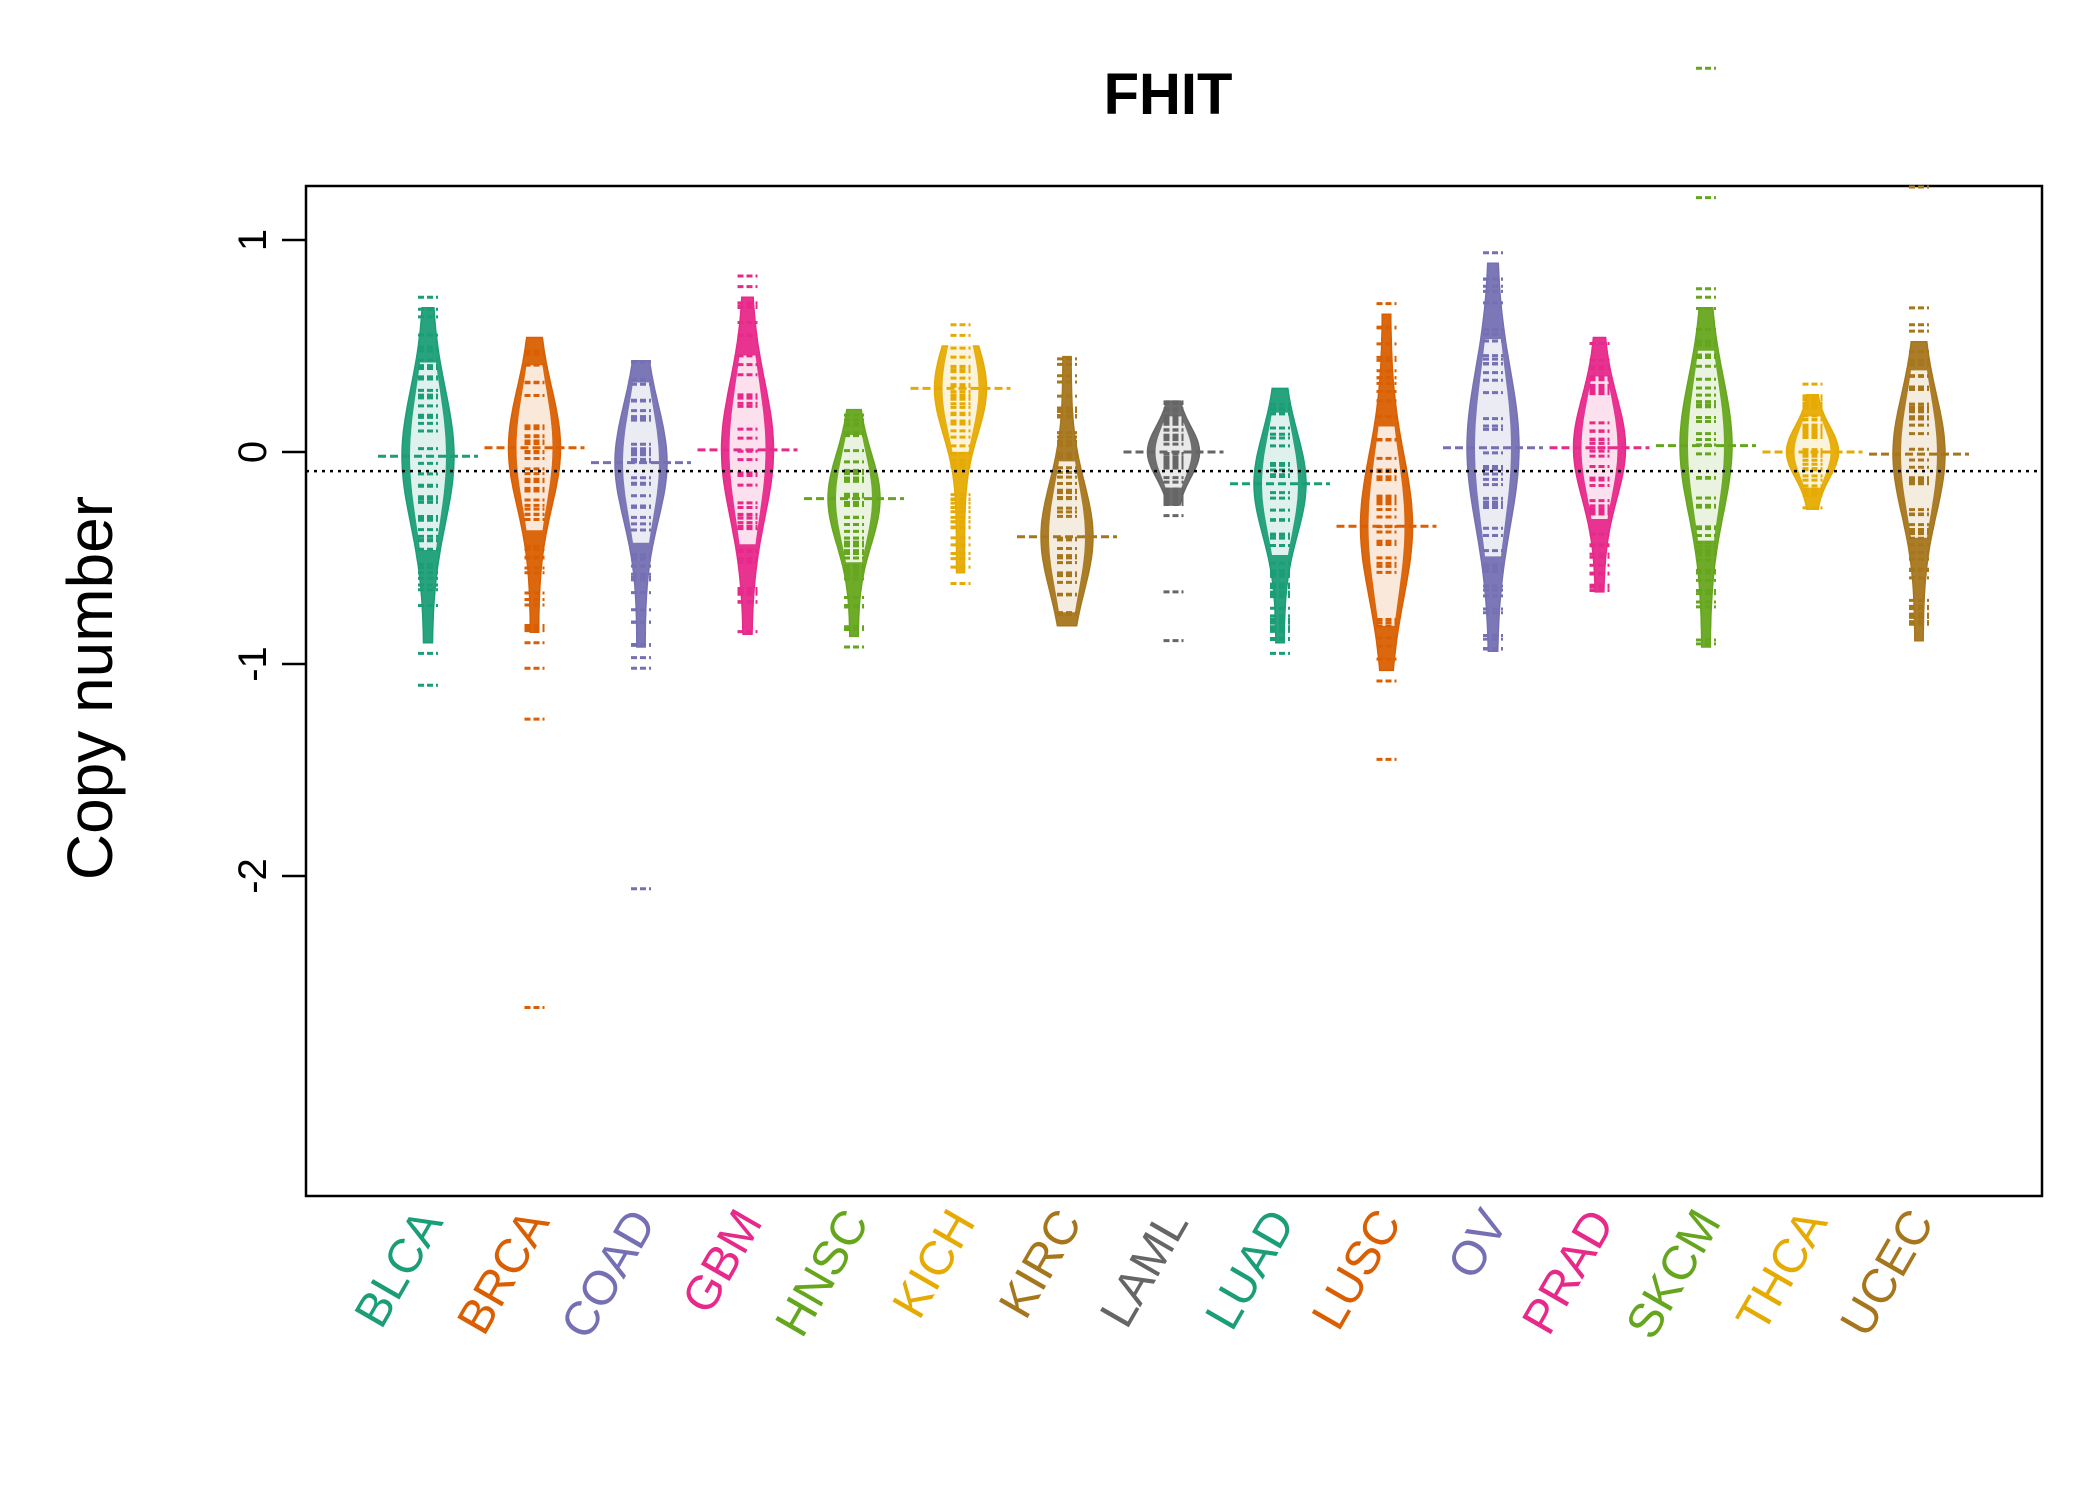 The image size is (2100, 1500). What do you see at coordinates (1568, 1272) in the screenshot?
I see `x-label-prad: PRAD` at bounding box center [1568, 1272].